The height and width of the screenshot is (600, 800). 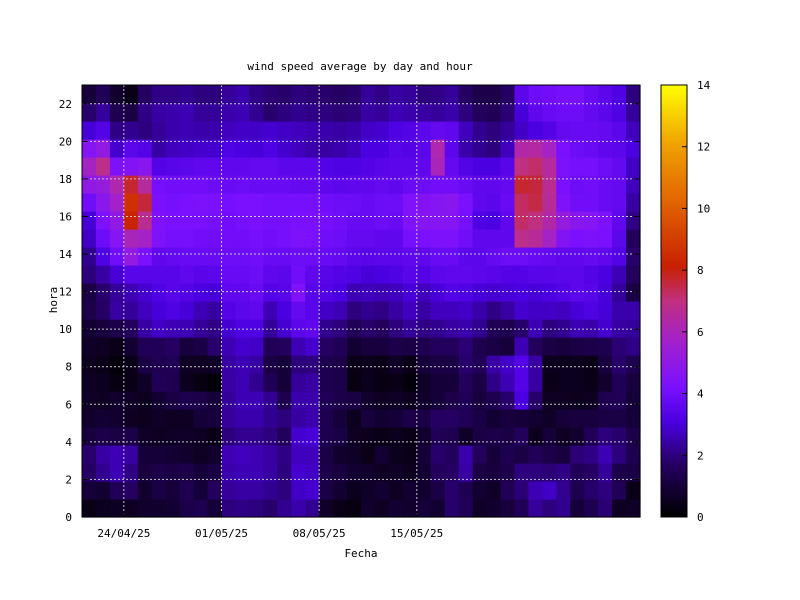 I want to click on x-axis-ticks: 24/04/25 01/05/25 08/05/25 15/05/25, so click(x=270, y=525).